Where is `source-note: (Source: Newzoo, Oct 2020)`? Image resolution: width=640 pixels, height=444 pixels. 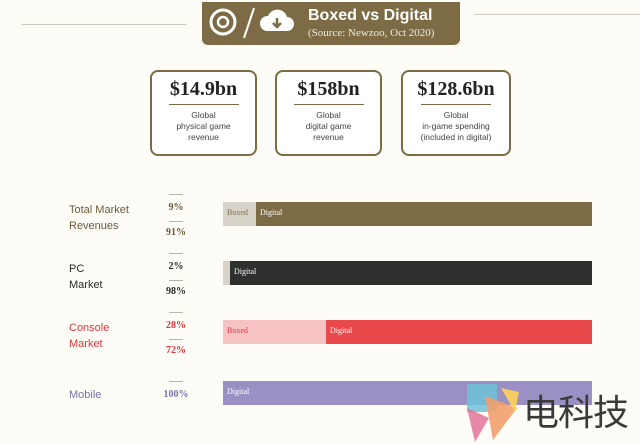
source-note: (Source: Newzoo, Oct 2020) is located at coordinates (371, 33).